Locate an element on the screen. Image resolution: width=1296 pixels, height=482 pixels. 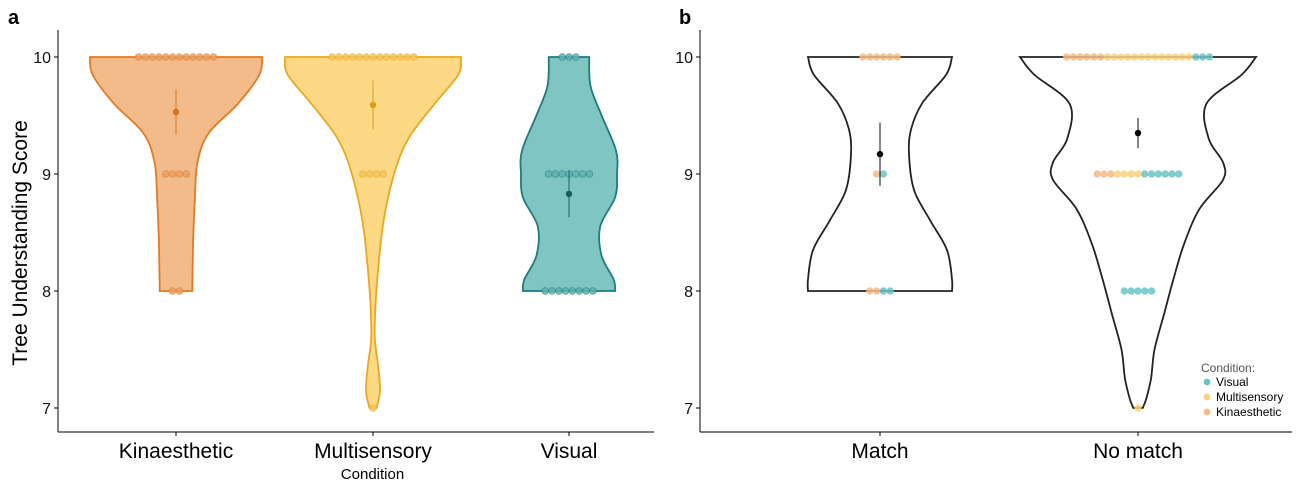
y-tick-label: 8 is located at coordinates (688, 292).